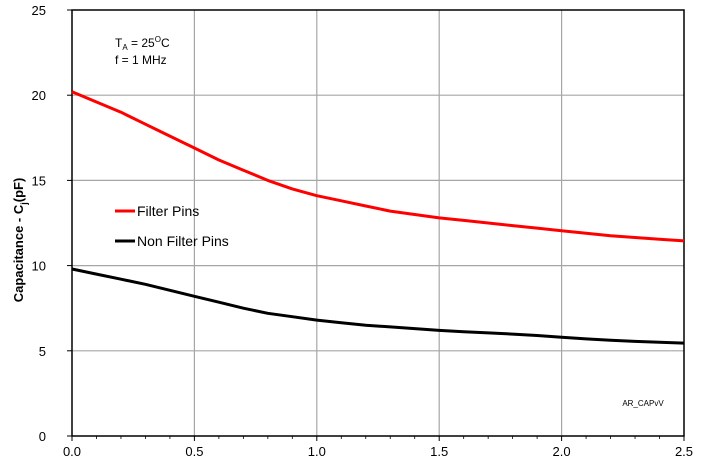  Describe the element at coordinates (378, 447) in the screenshot. I see `x-axis: 0.0 0.5 1.0 1.5 2.0 2.5` at that location.